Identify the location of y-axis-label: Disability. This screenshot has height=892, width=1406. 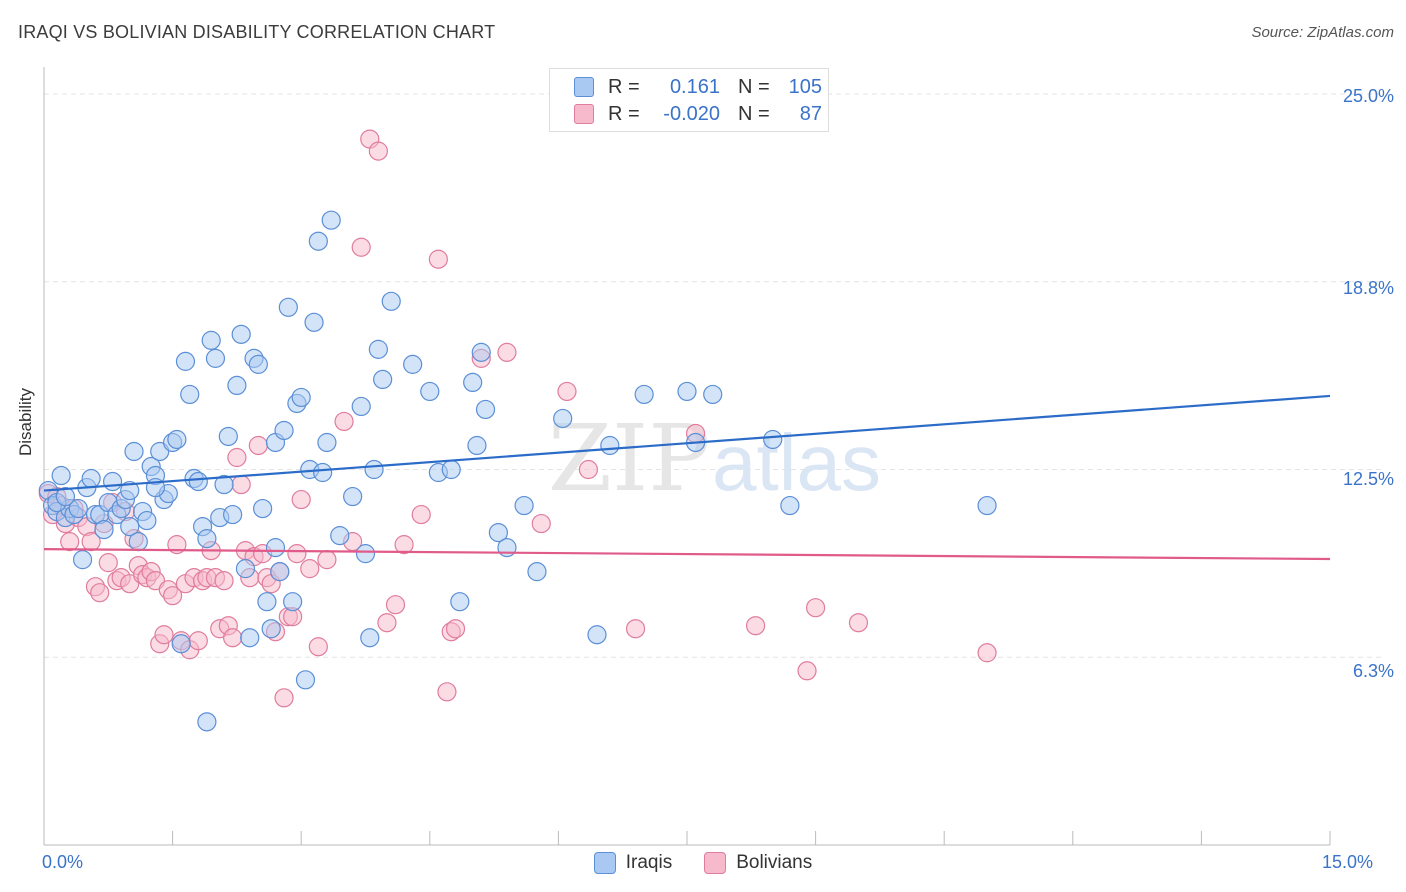
(25, 421).